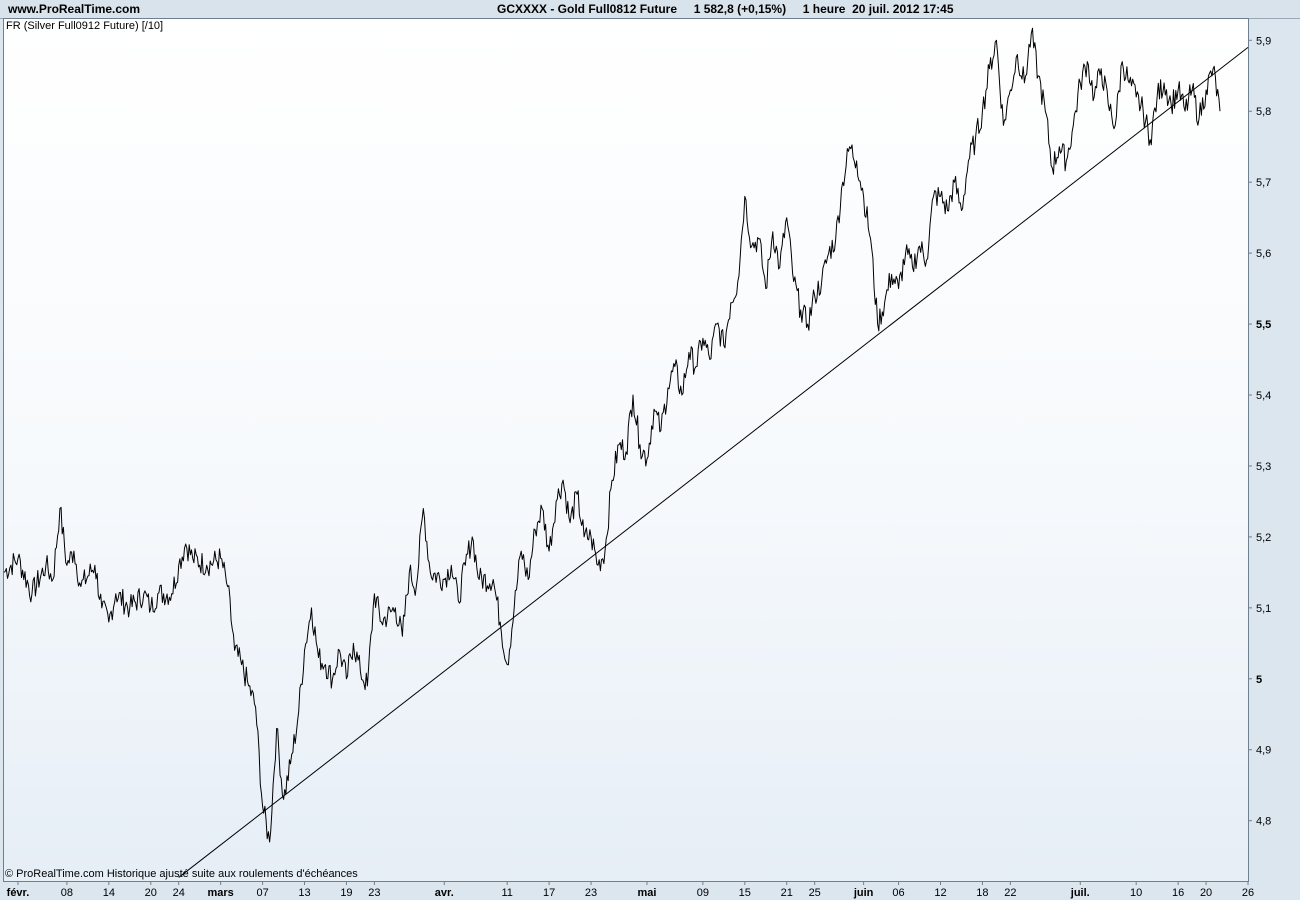 Image resolution: width=1300 pixels, height=900 pixels. Describe the element at coordinates (1259, 431) in the screenshot. I see `y-axis: 4,8 4,9 5 5,1 5,2 5,3 5,4 5,5 5,6 5,7 5,8 5,9` at that location.